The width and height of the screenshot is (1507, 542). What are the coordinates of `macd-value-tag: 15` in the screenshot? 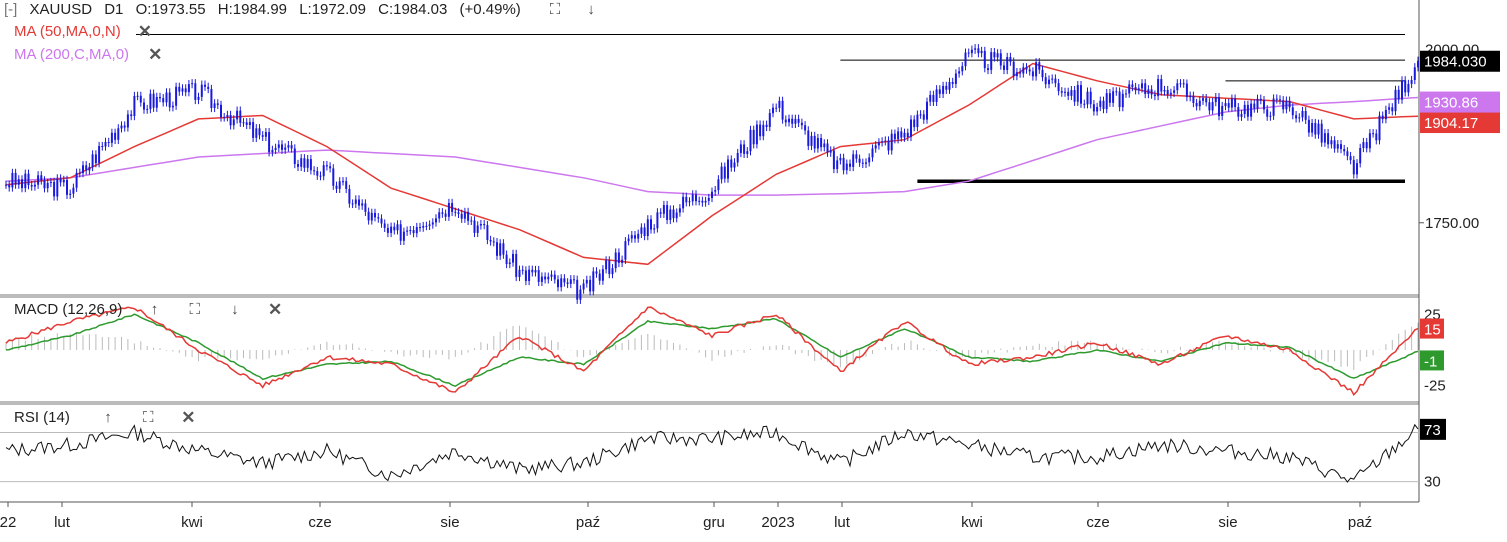 It's located at (1432, 330).